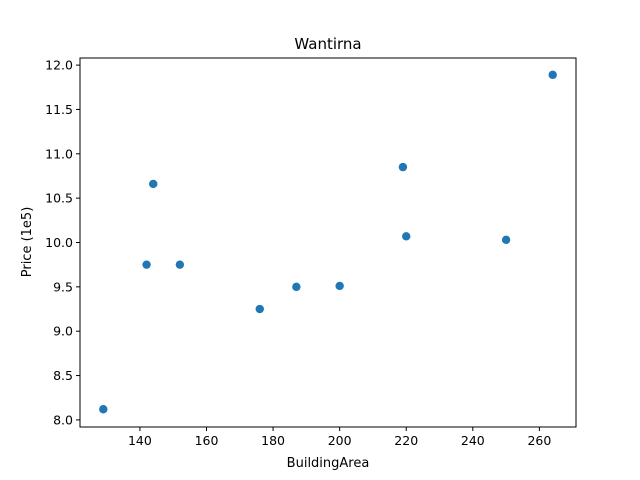  What do you see at coordinates (59, 65) in the screenshot?
I see `y-tick-label: 12.0` at bounding box center [59, 65].